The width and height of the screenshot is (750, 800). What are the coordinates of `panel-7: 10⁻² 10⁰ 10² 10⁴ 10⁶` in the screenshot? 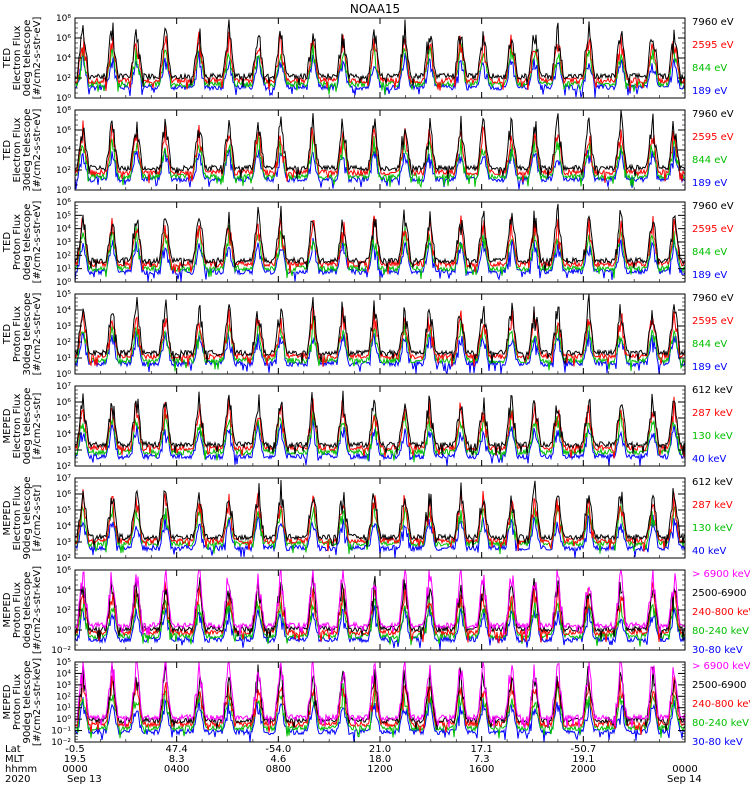 It's located at (368, 611).